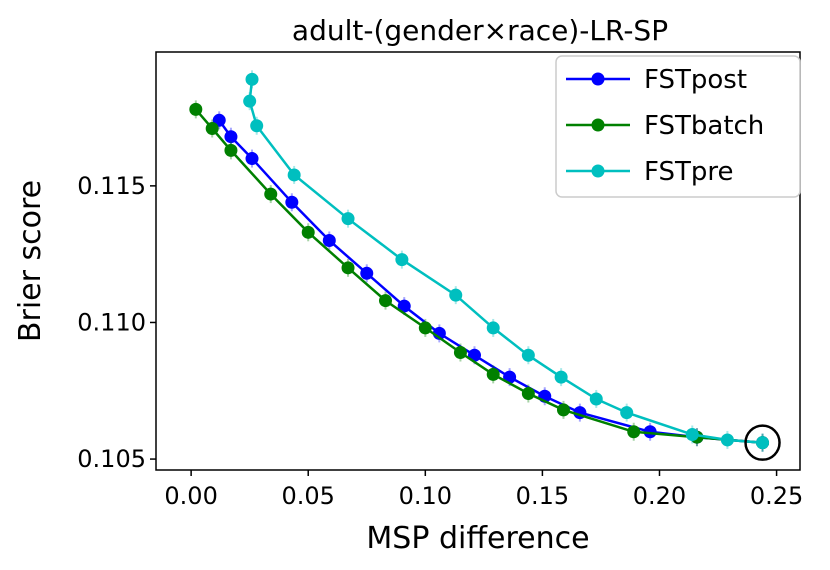 Image resolution: width=830 pixels, height=570 pixels. Describe the element at coordinates (111, 322) in the screenshot. I see `y-tick-label: 0.110` at that location.